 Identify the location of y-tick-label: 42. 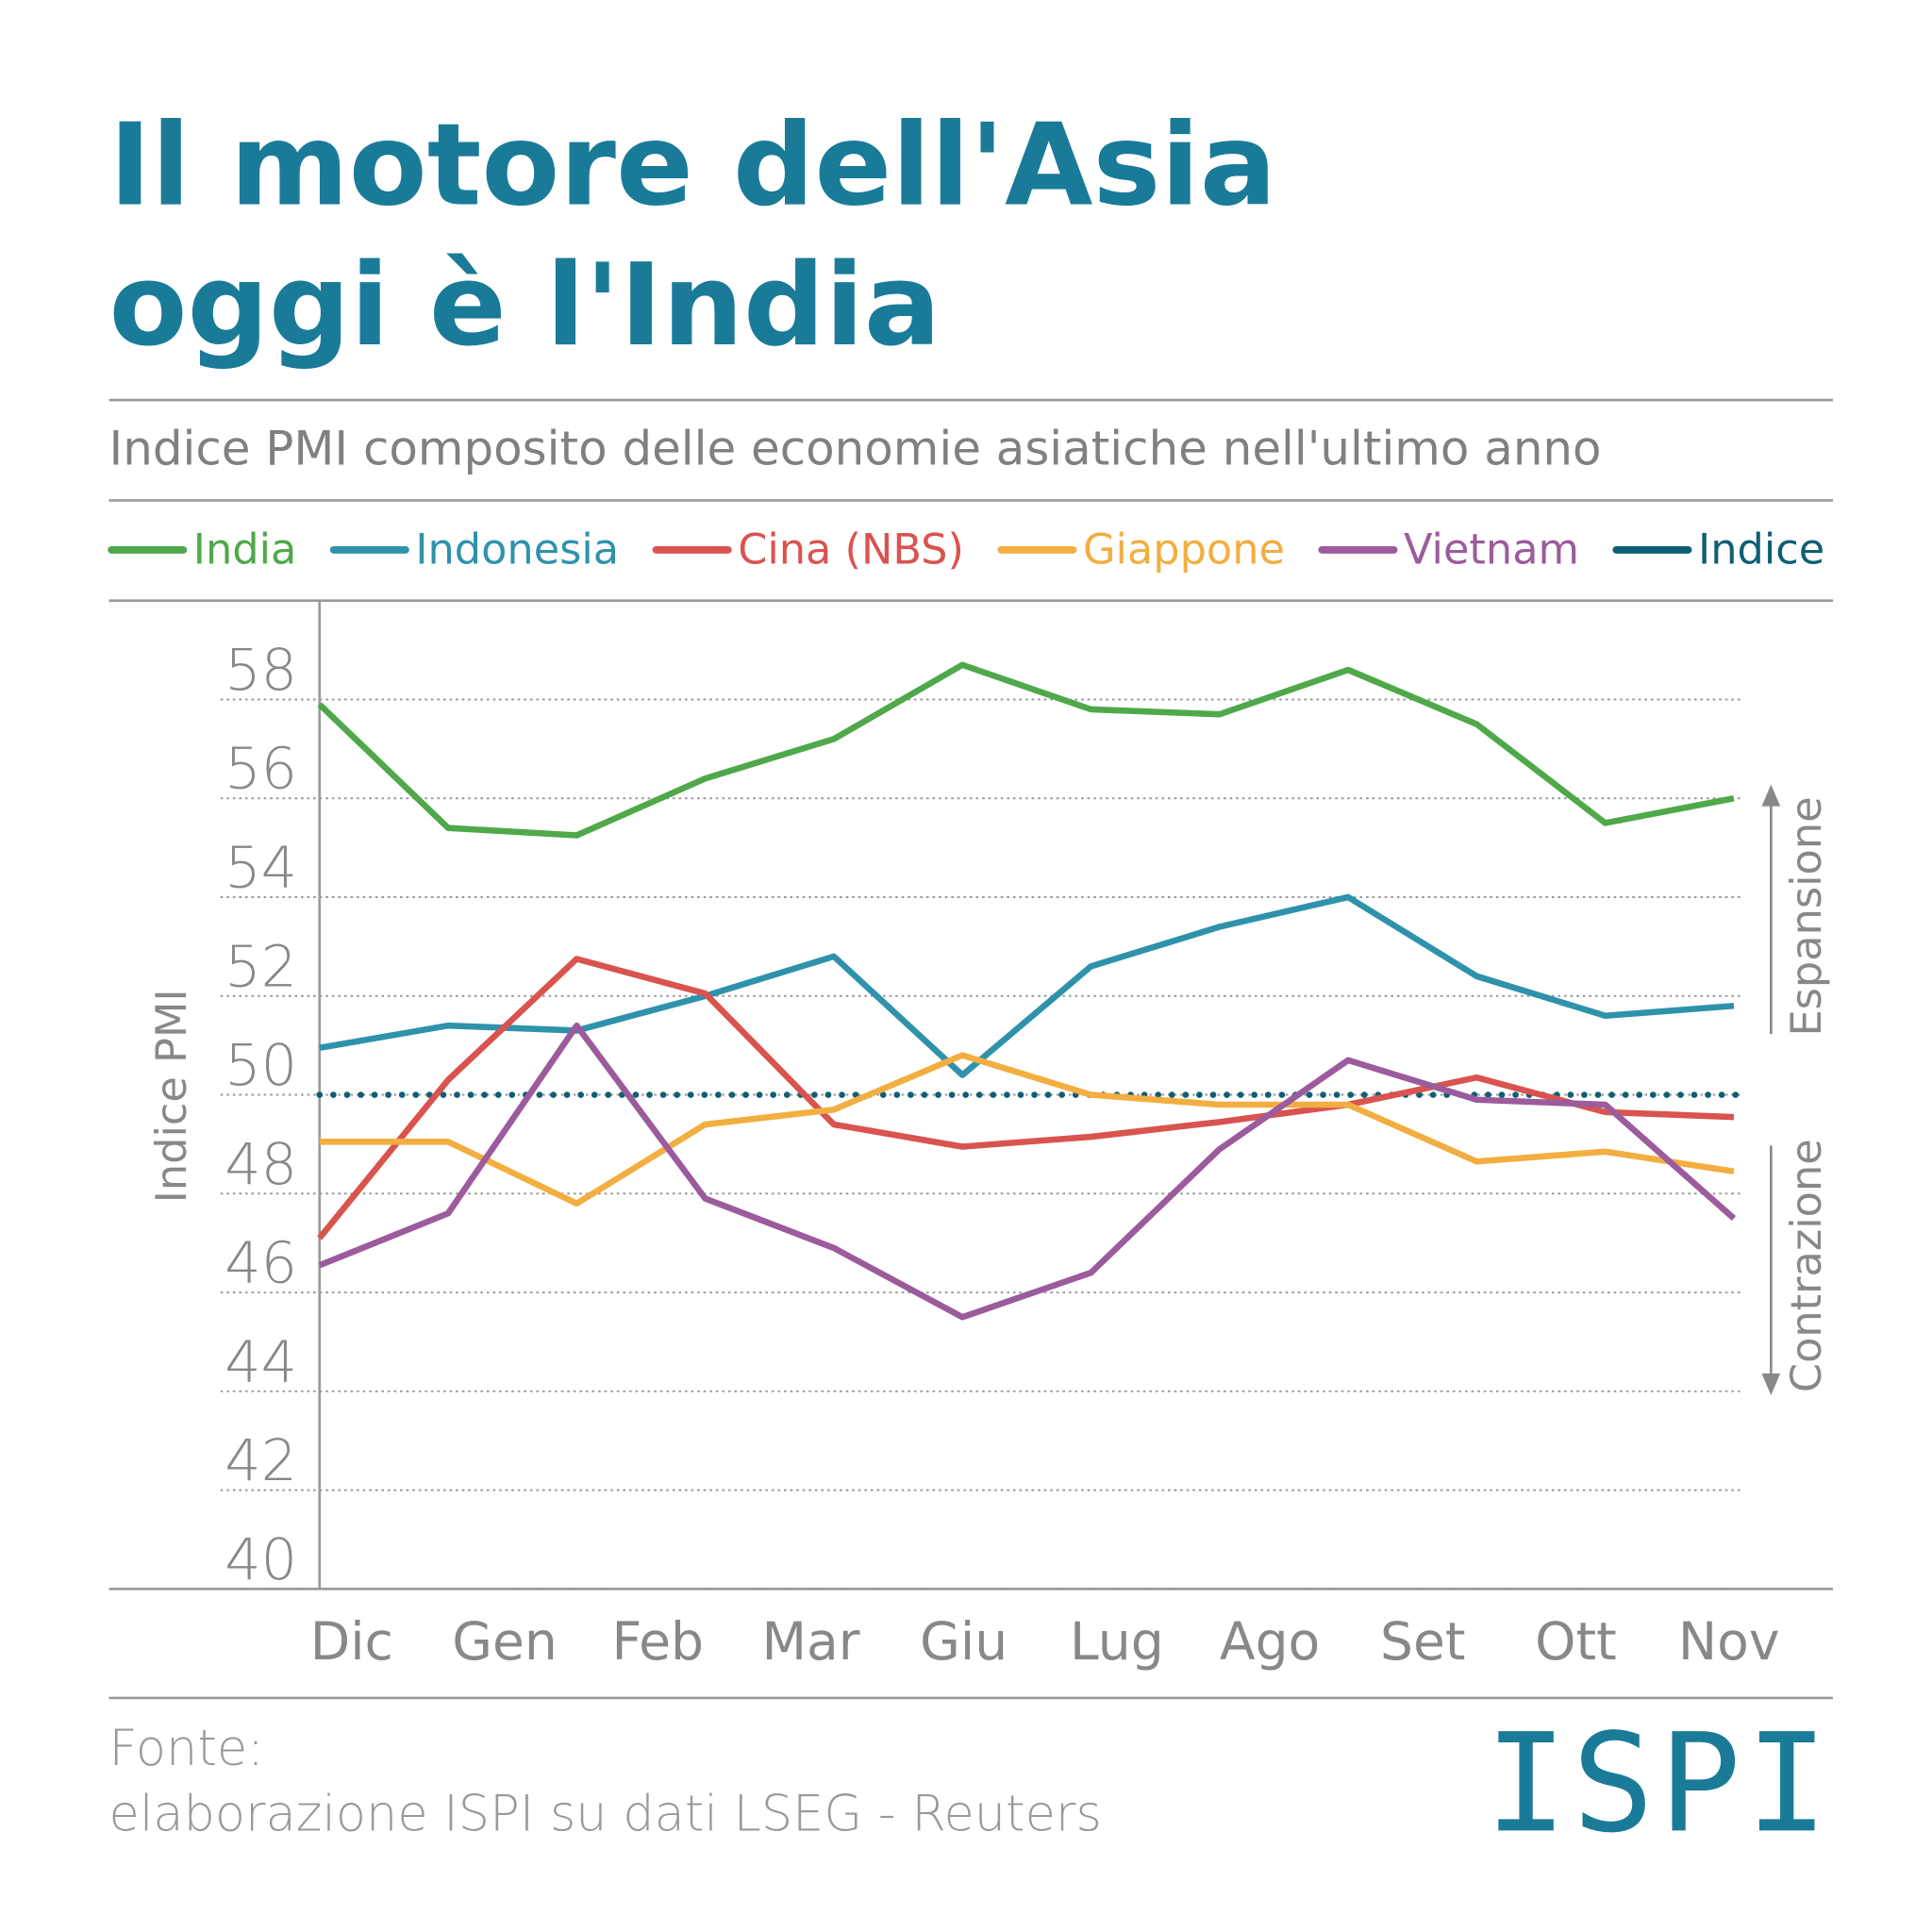
(261, 1461).